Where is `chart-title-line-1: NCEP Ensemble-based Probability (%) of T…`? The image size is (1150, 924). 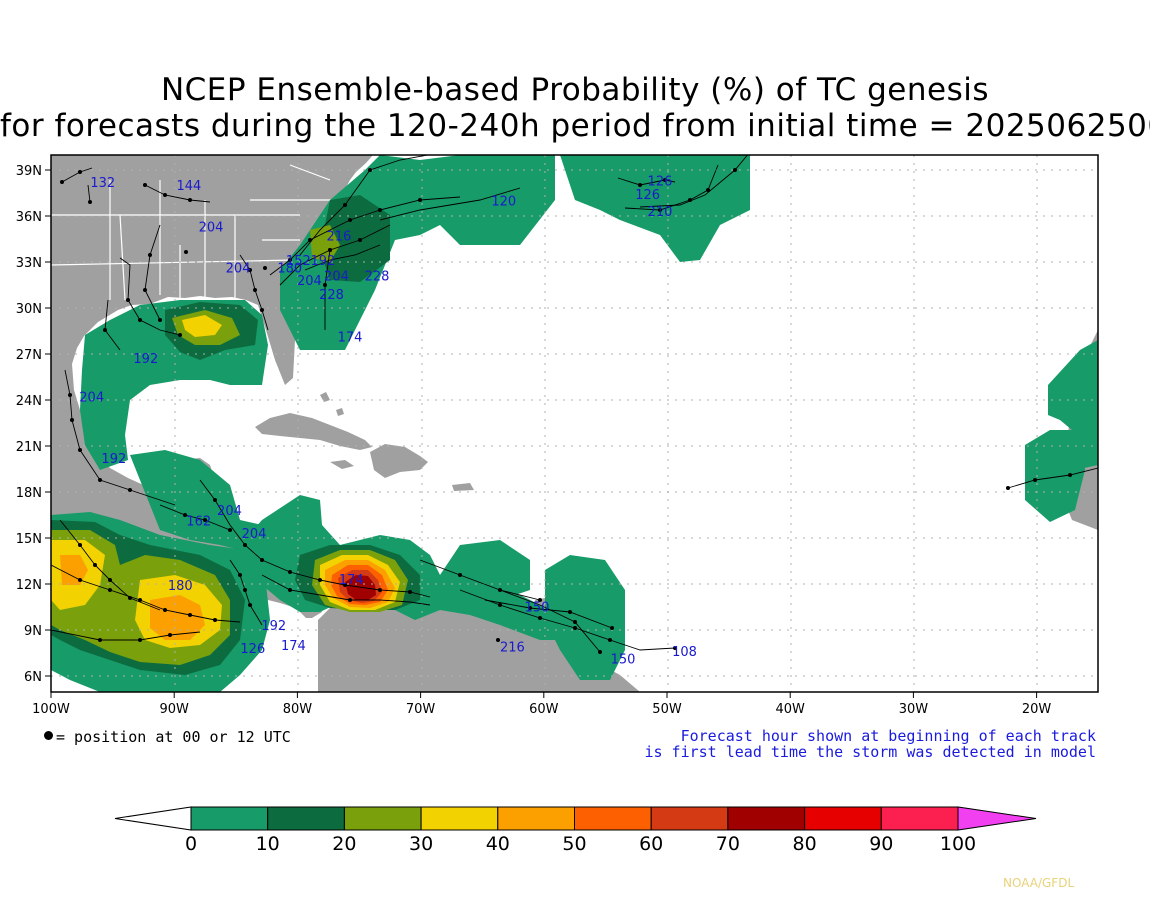
chart-title-line-1: NCEP Ensemble-based Probability (%) of T… is located at coordinates (575, 90).